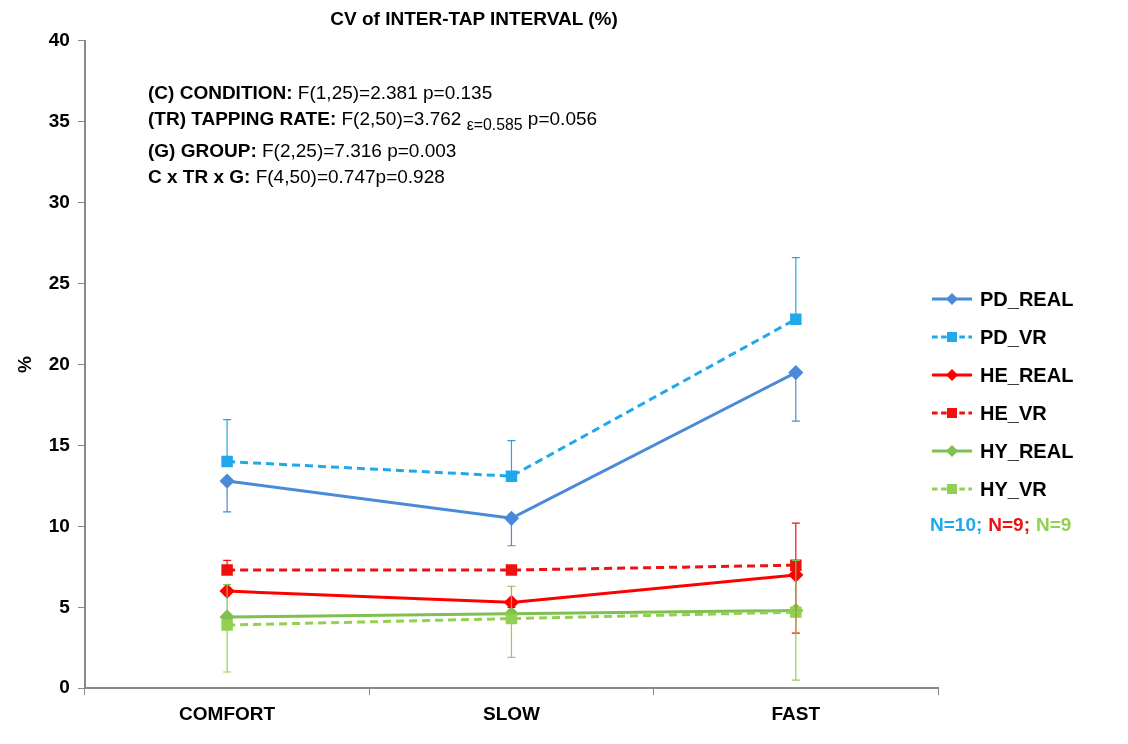 Image resolution: width=1128 pixels, height=744 pixels. I want to click on annotation: (G) GROUP: F(2,25)=7.316 p=0.003, so click(302, 150).